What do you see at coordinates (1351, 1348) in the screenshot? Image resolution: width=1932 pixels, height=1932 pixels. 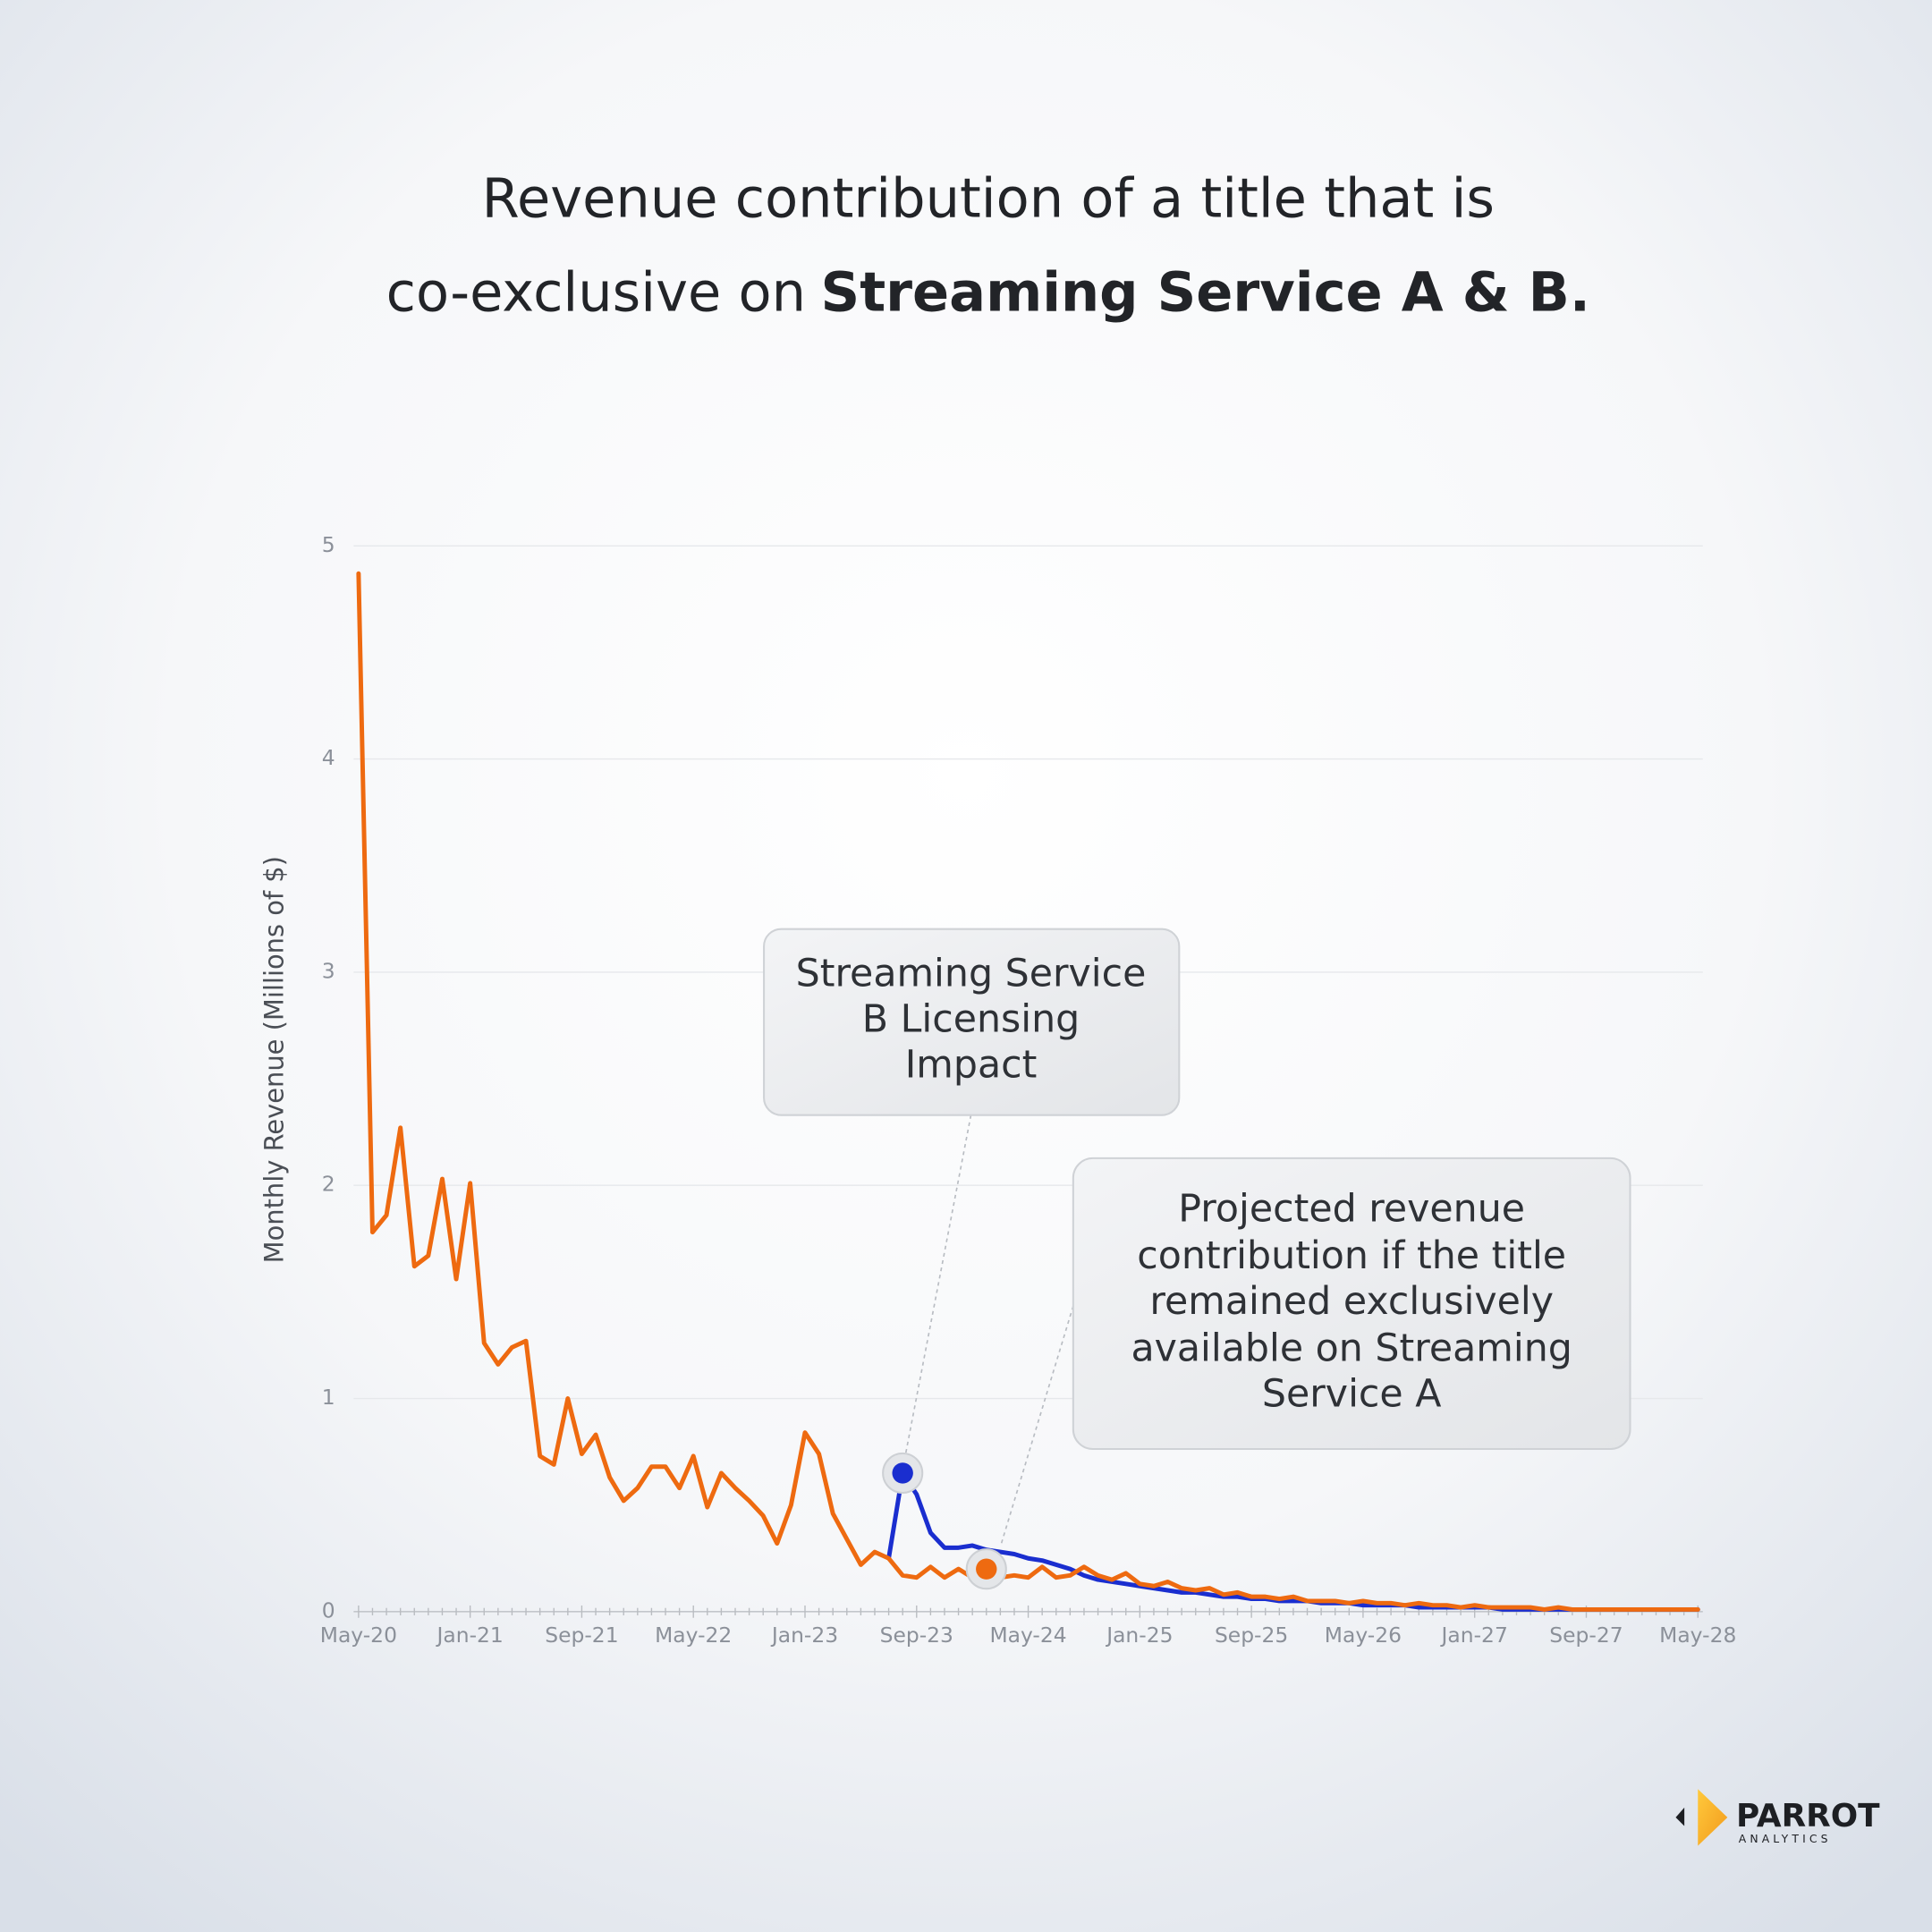 I see `annotation-text: available on Streaming` at bounding box center [1351, 1348].